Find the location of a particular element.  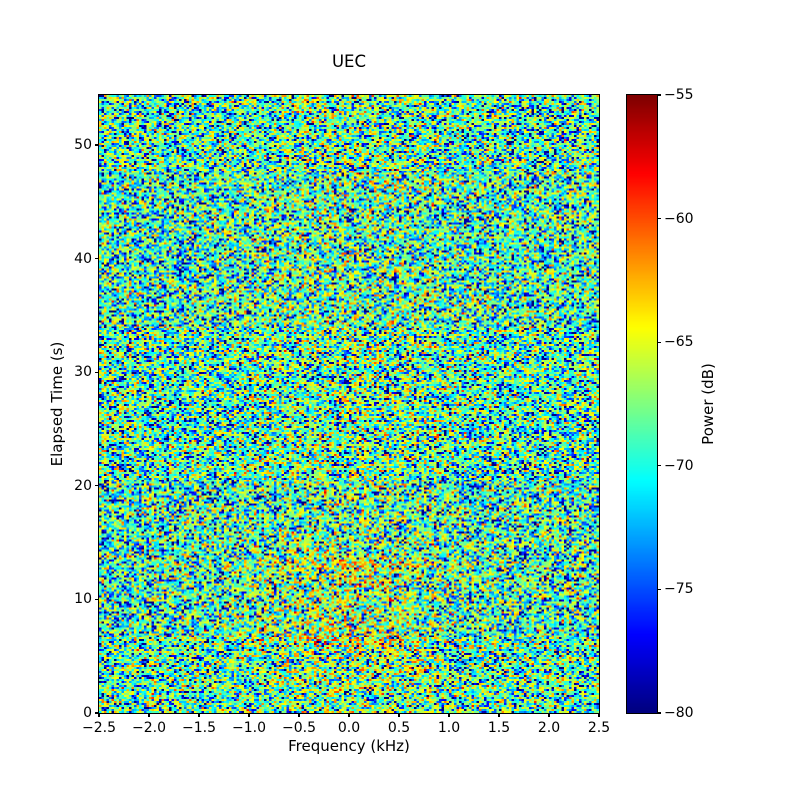

x-tick-label: 0.0 is located at coordinates (349, 728).